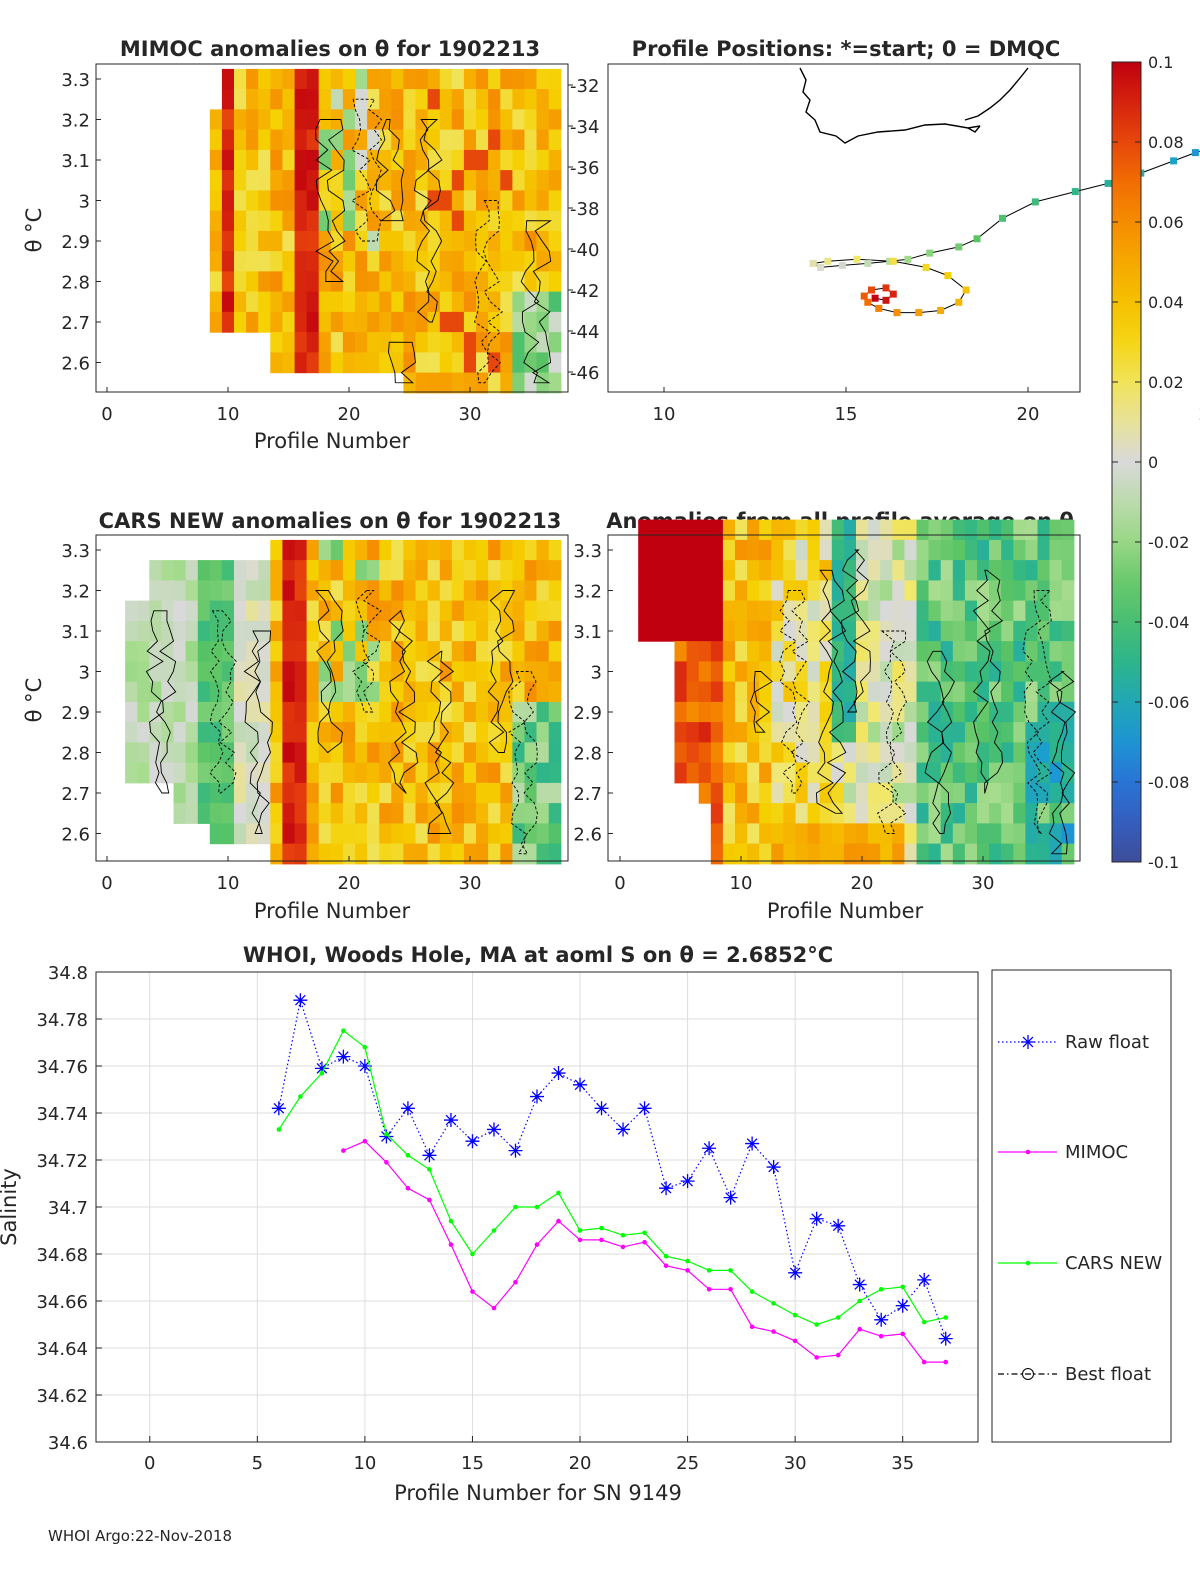  Describe the element at coordinates (795, 1463) in the screenshot. I see `x-tick-label: 30` at that location.